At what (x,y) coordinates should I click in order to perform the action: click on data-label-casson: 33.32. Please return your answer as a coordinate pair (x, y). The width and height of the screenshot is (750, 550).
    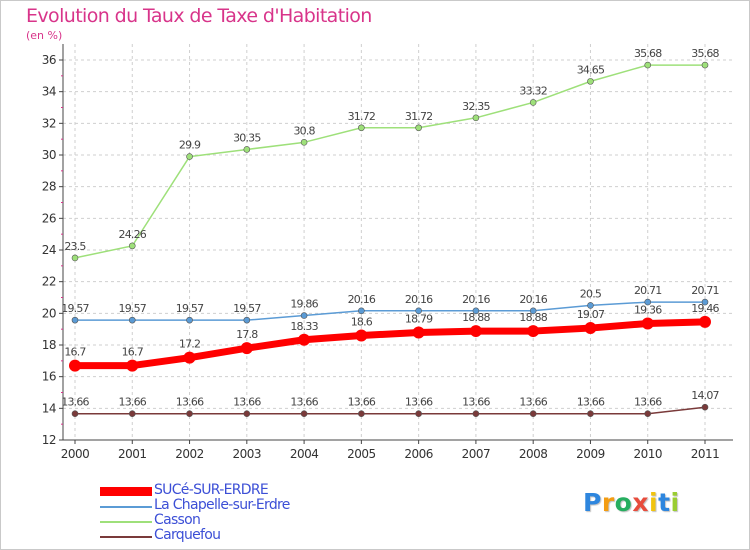
    Looking at the image, I should click on (533, 90).